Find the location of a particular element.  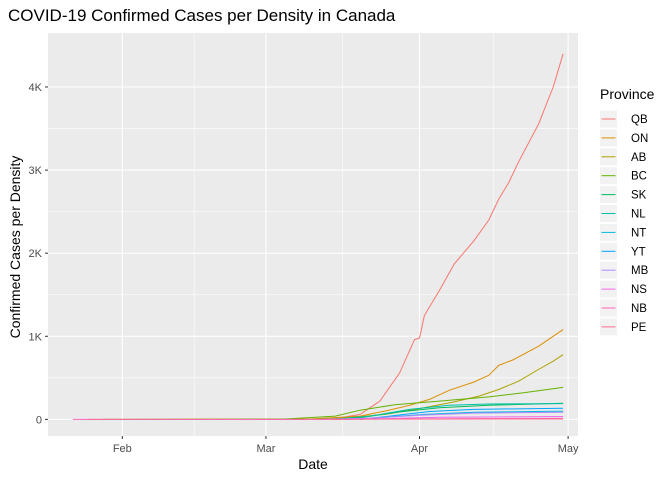

legend-label-sk: SK is located at coordinates (639, 196).